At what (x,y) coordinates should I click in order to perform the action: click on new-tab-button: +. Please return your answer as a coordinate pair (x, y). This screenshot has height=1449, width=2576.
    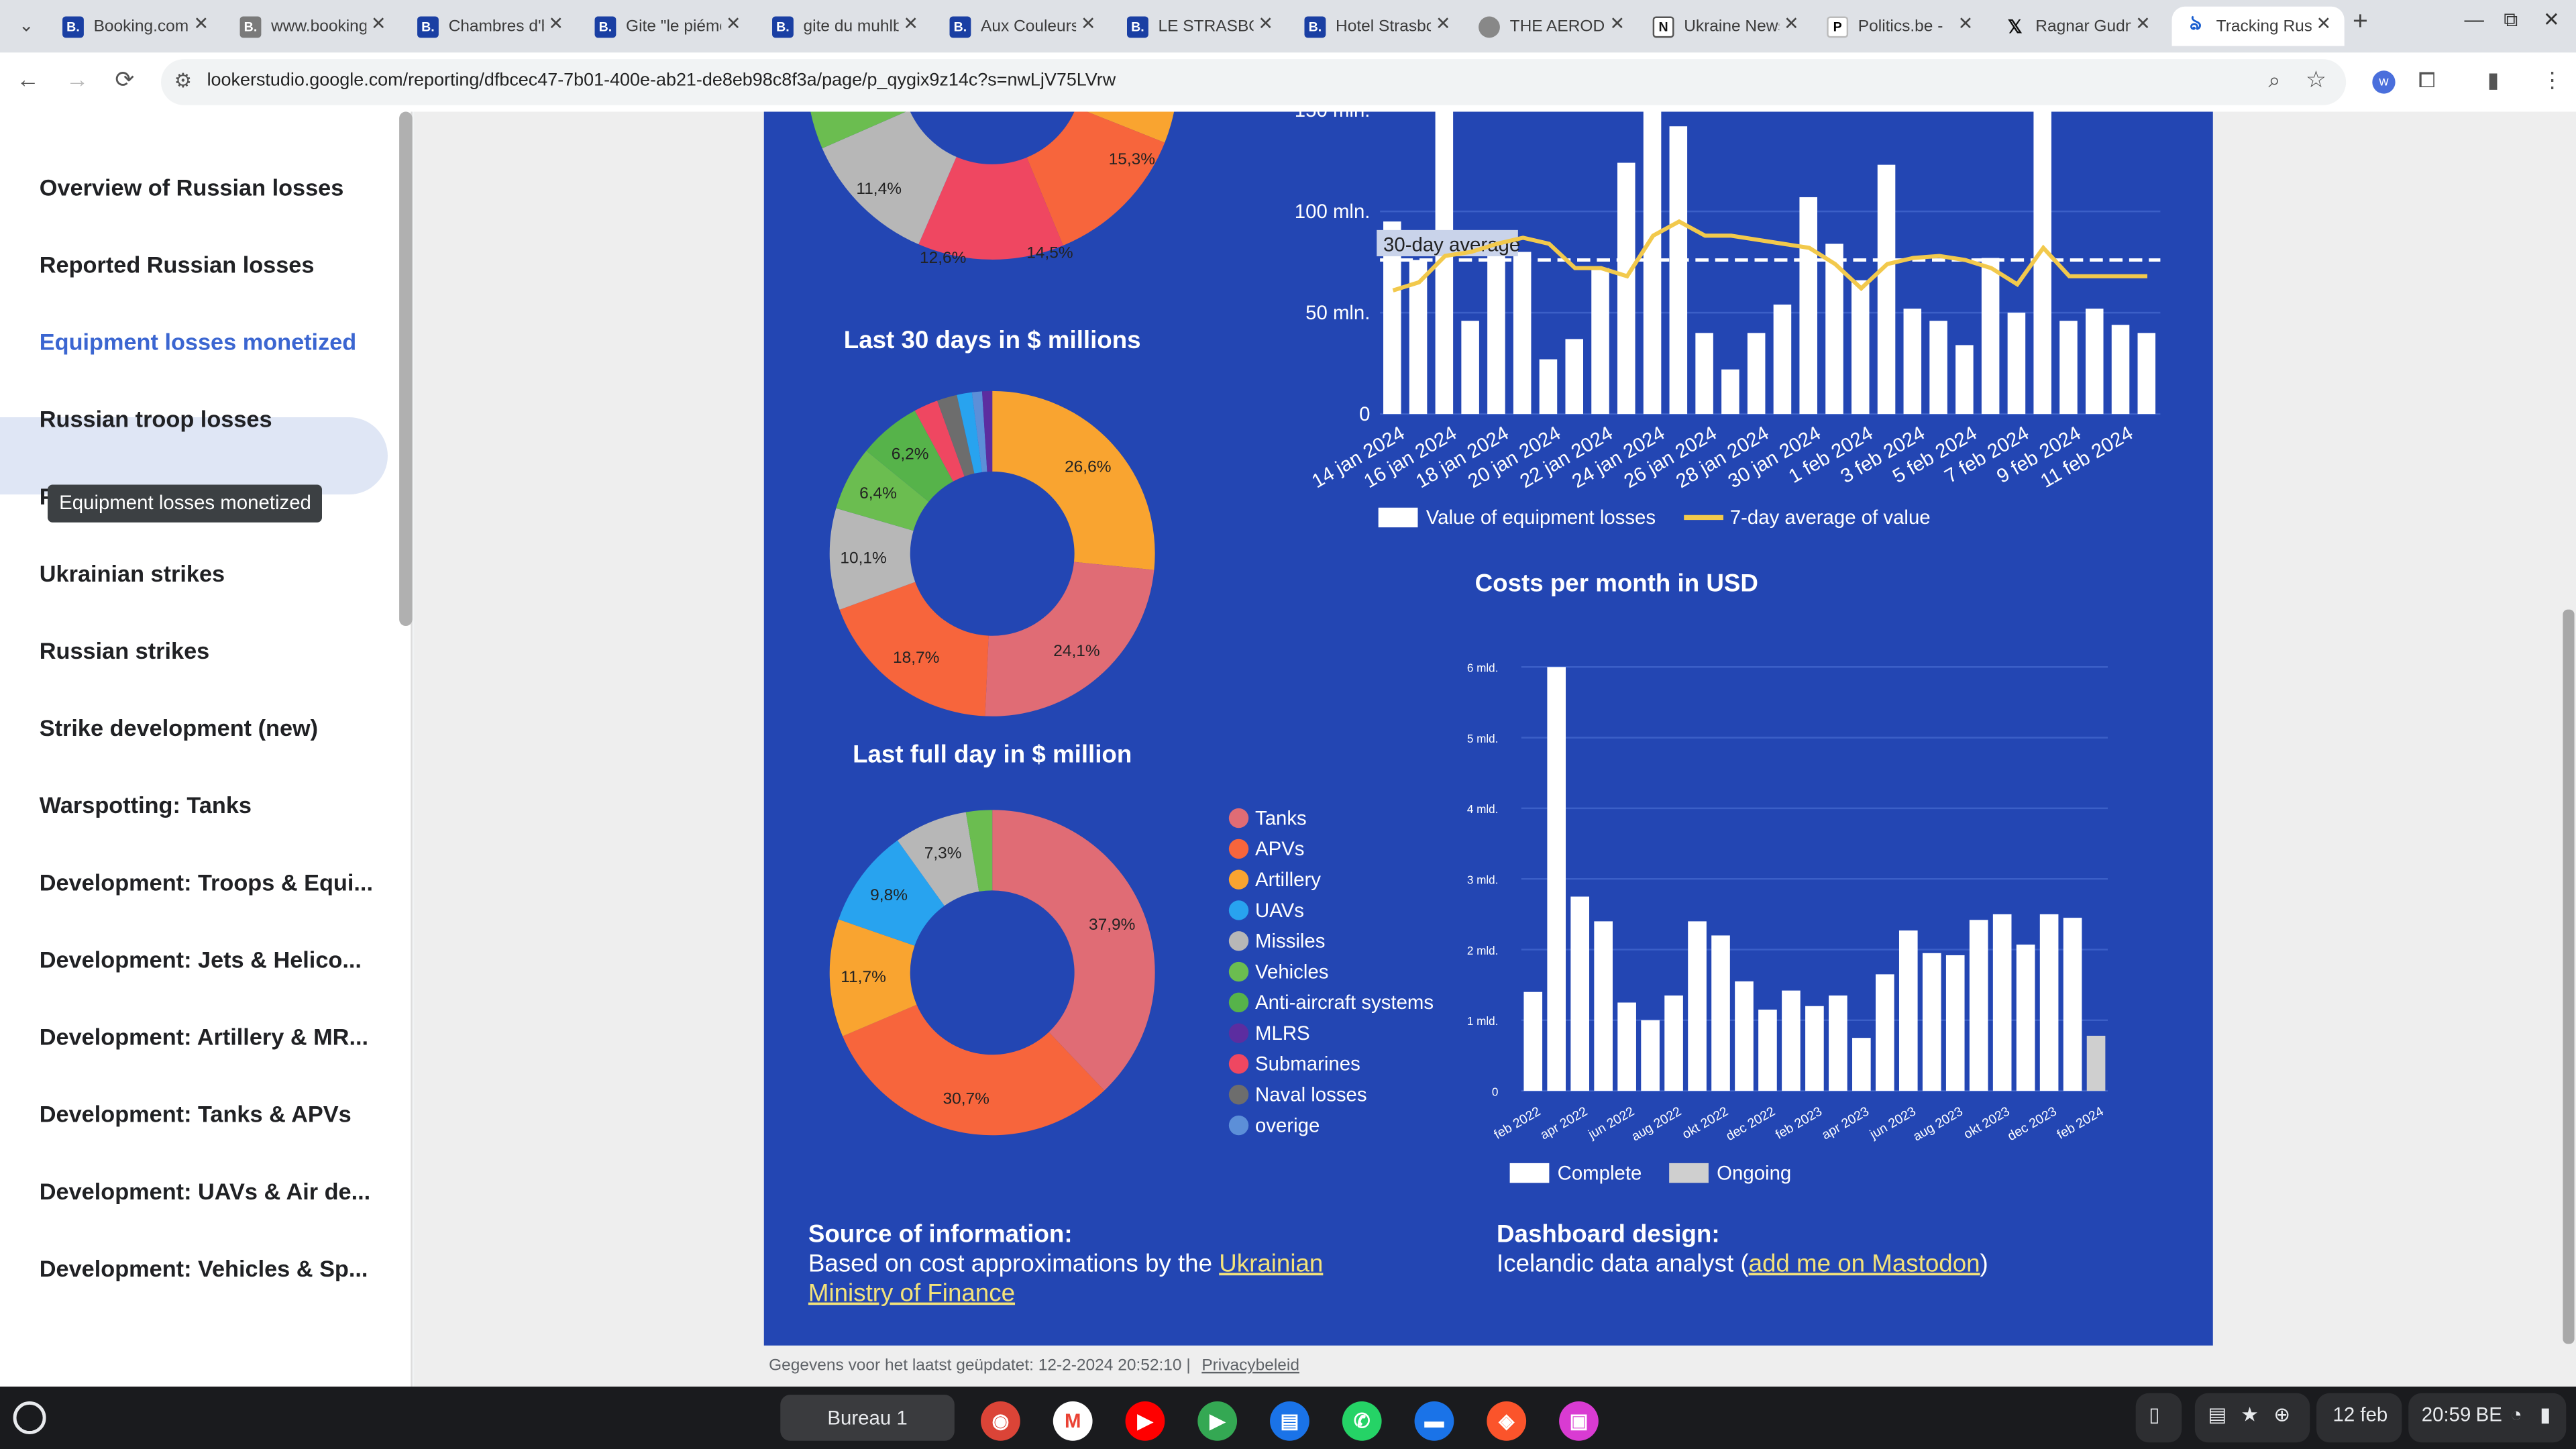
    Looking at the image, I should click on (2360, 22).